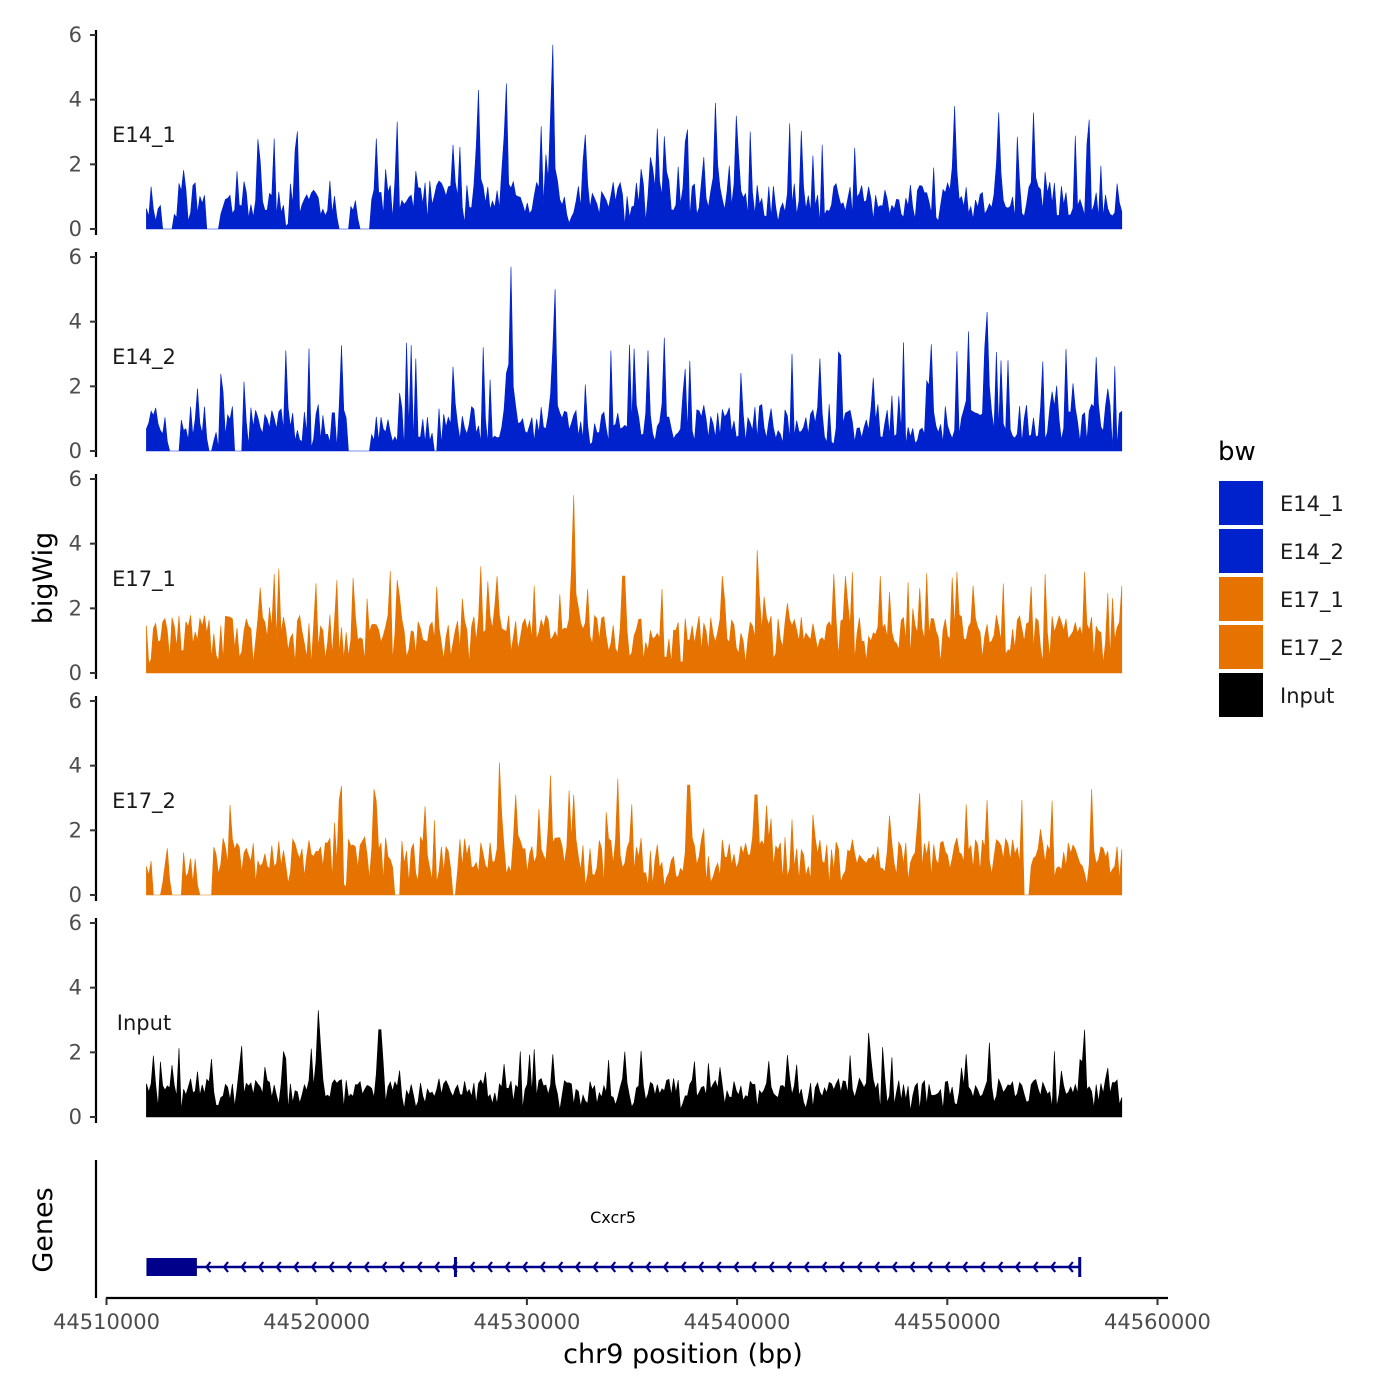  What do you see at coordinates (1312, 552) in the screenshot?
I see `legend-label: E14_2` at bounding box center [1312, 552].